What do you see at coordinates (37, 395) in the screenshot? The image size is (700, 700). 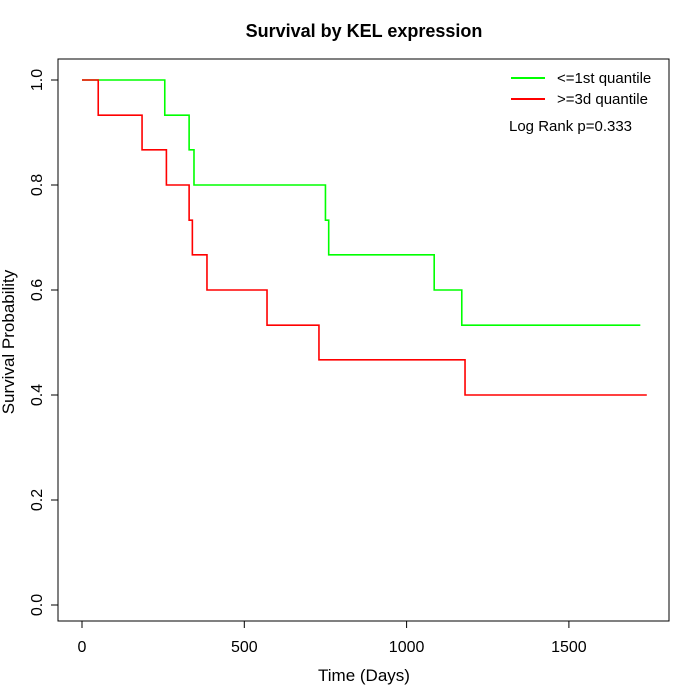 I see `y-tick-label: 0.4` at bounding box center [37, 395].